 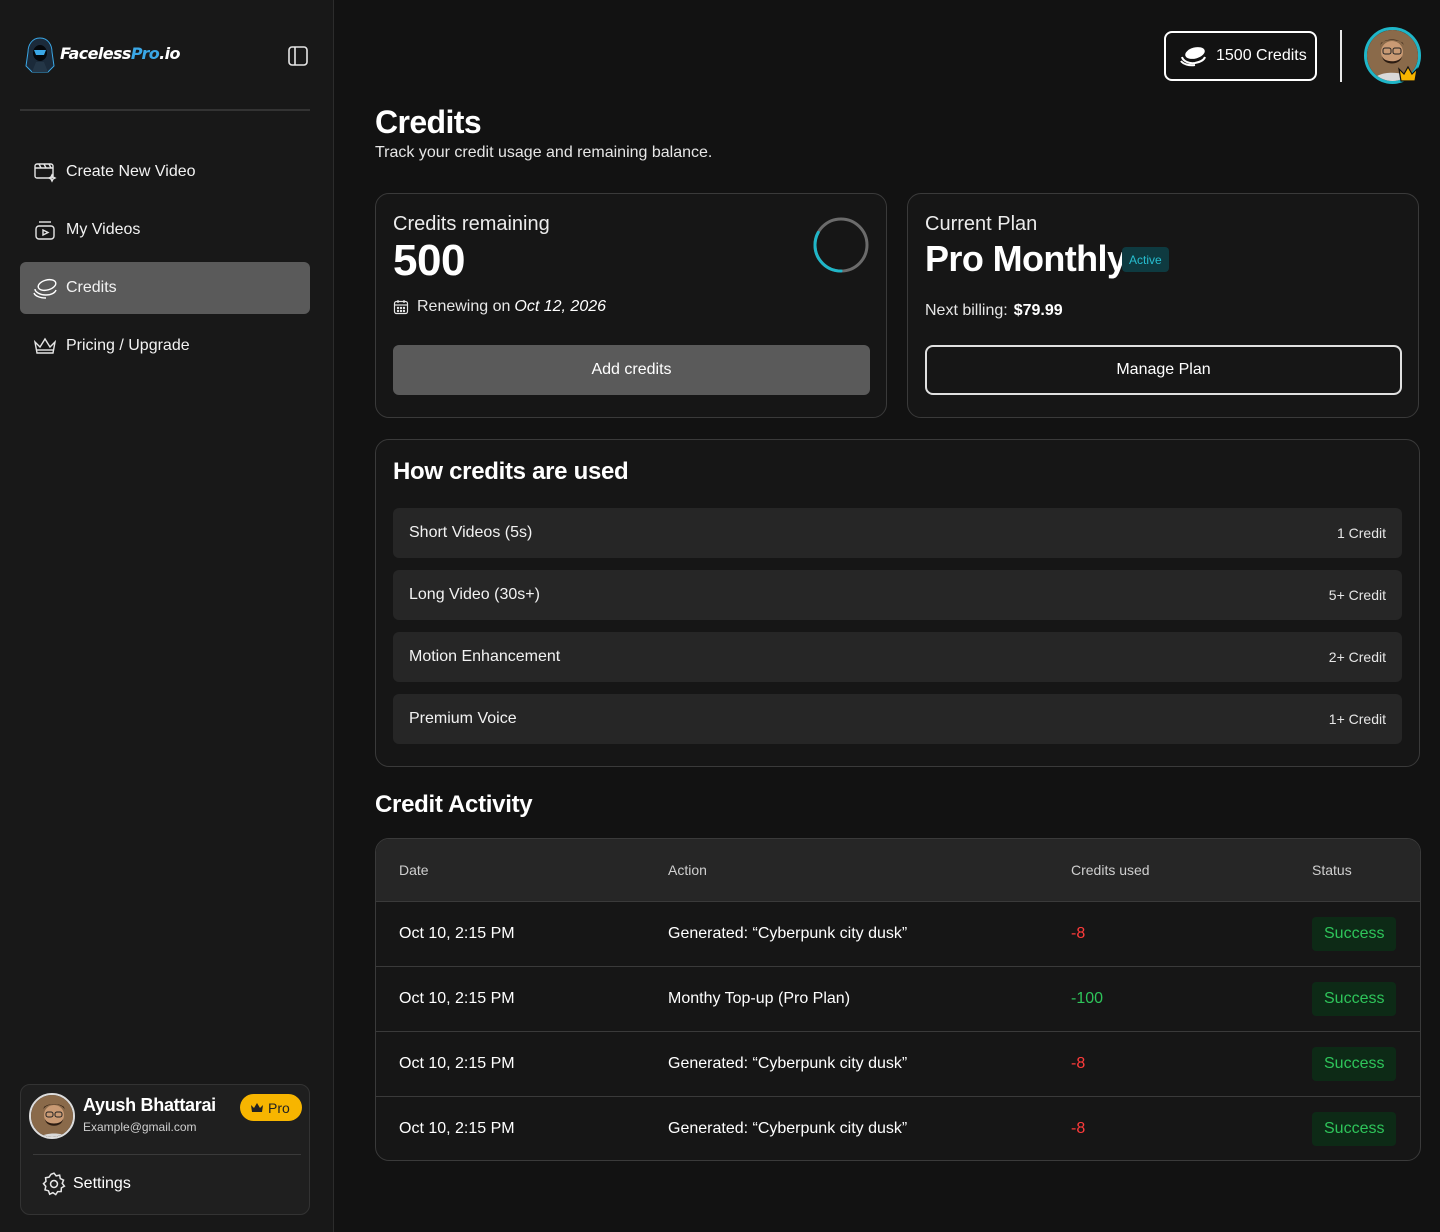 I want to click on usage-cost: 5+ Credit, so click(x=1357, y=595).